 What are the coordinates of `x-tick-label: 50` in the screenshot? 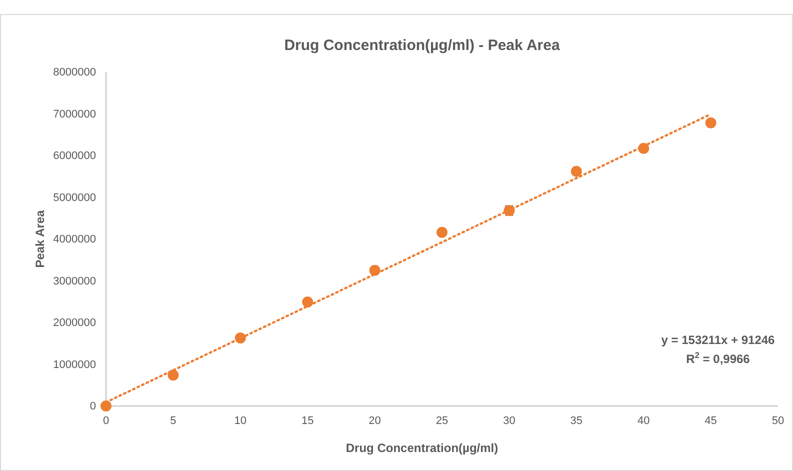 It's located at (778, 420).